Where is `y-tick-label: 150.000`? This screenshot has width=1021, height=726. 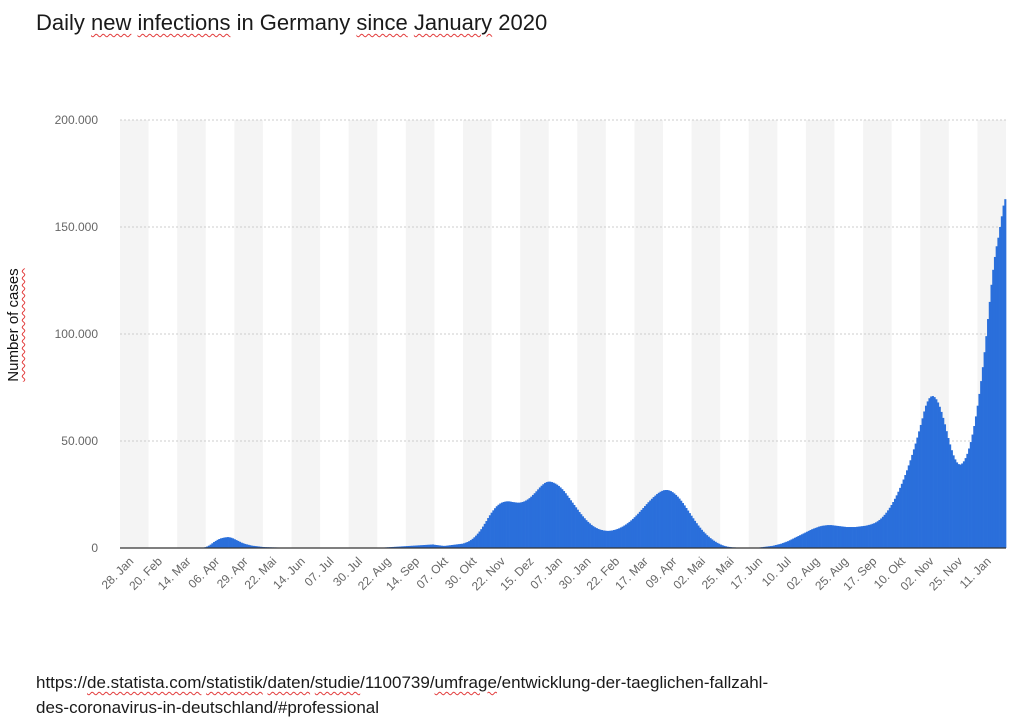
y-tick-label: 150.000 is located at coordinates (77, 227).